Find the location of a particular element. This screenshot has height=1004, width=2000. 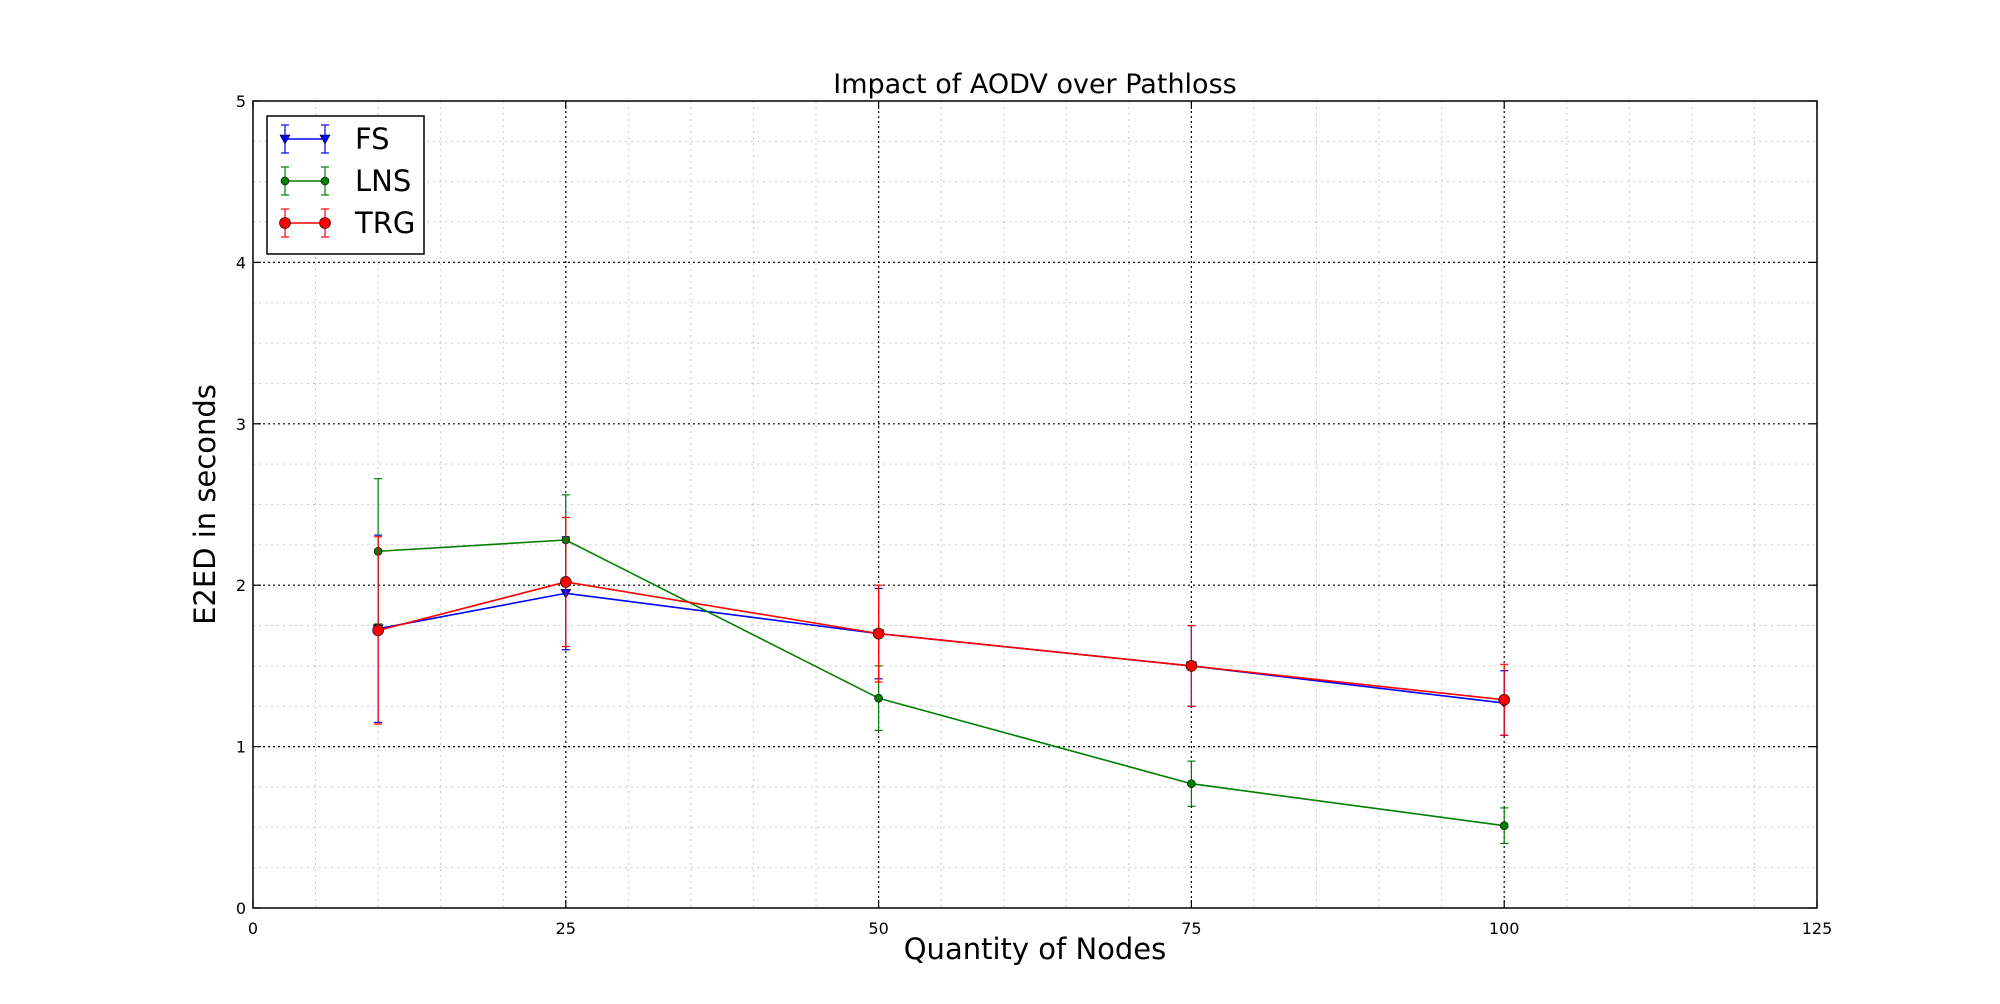

y-tick-label: 5 is located at coordinates (241, 101).